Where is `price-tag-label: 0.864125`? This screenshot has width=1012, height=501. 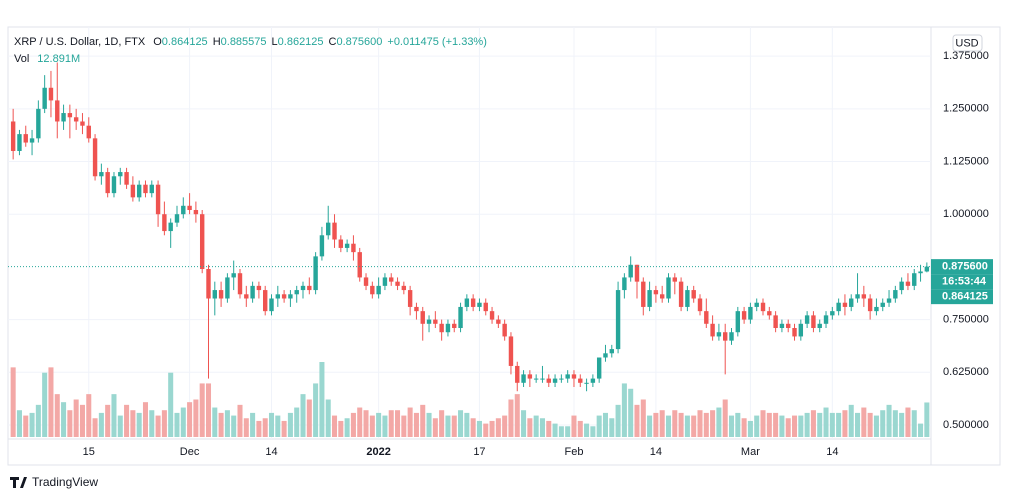
price-tag-label: 0.864125 is located at coordinates (965, 297).